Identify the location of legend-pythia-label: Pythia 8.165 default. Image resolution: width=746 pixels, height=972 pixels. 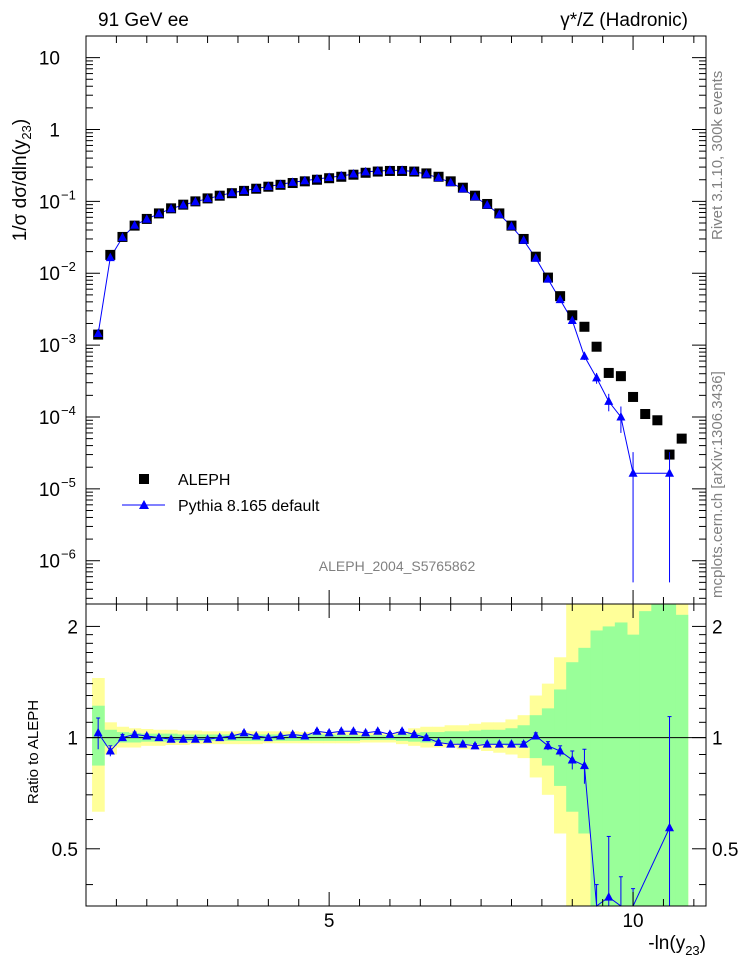
(249, 506).